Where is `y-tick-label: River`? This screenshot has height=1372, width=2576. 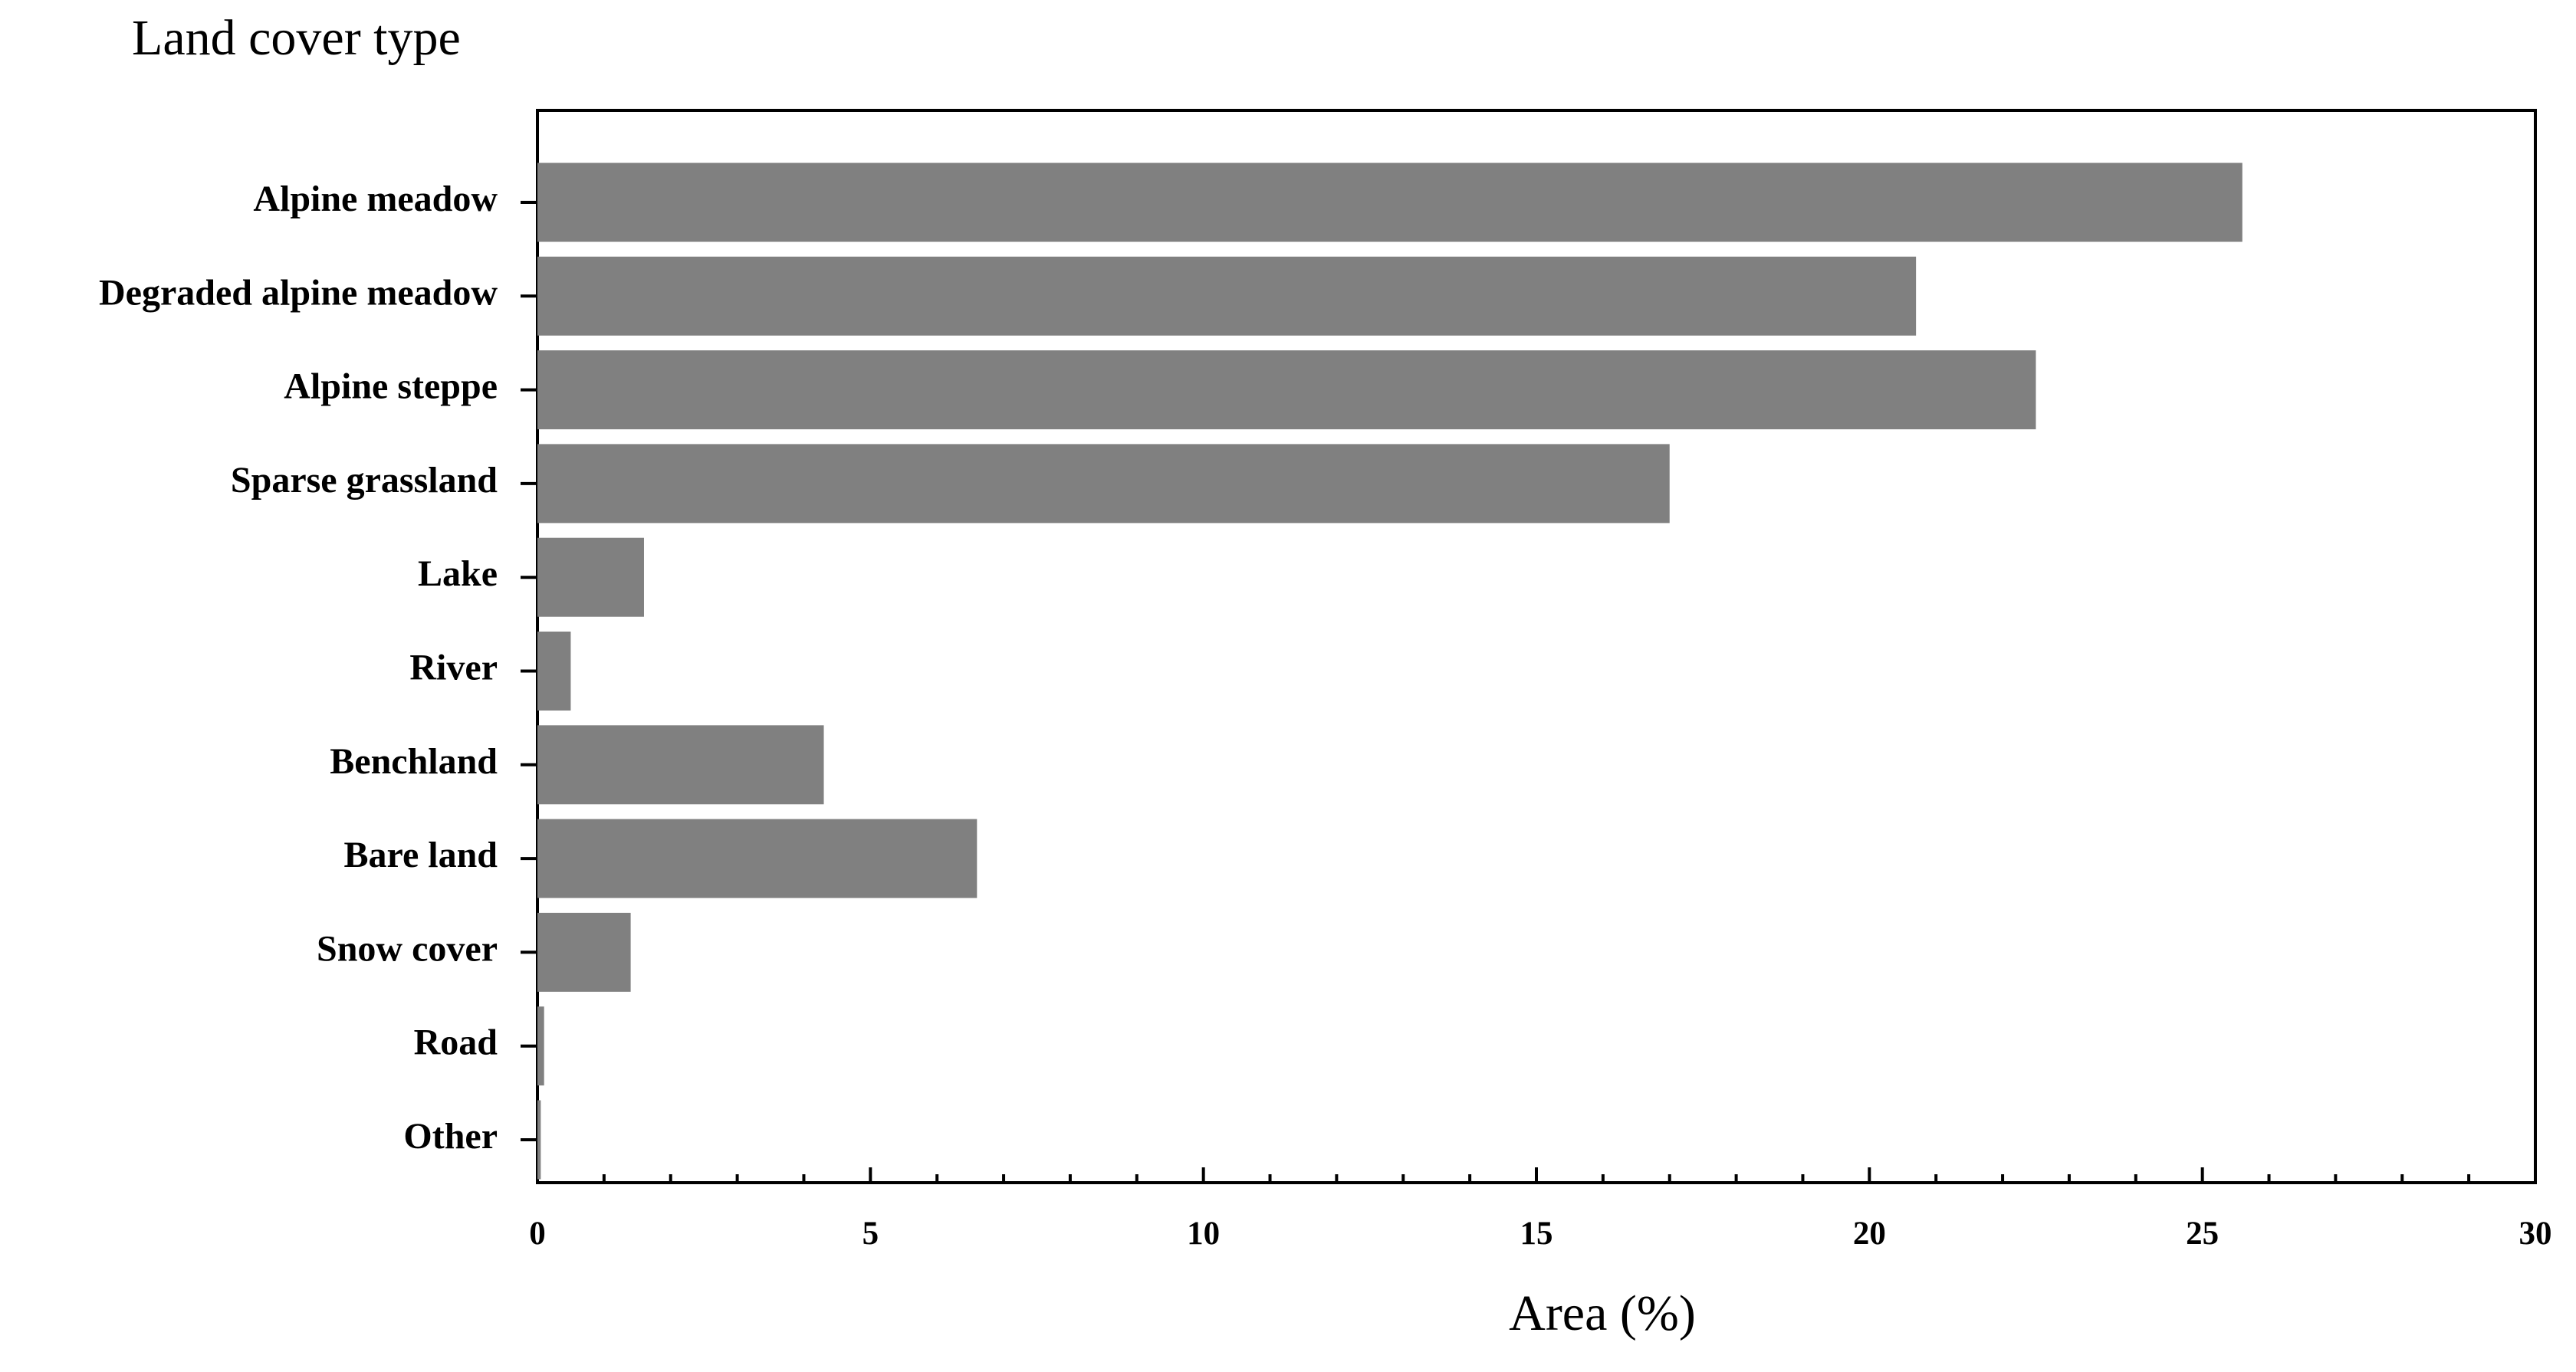
y-tick-label: River is located at coordinates (453, 668).